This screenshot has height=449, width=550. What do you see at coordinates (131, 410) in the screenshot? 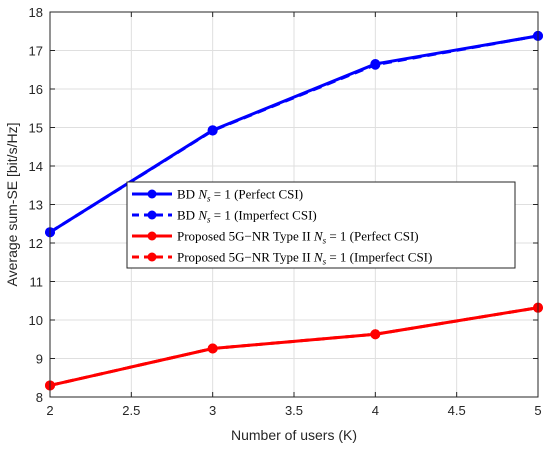
I see `x-tick-label: 2.5` at bounding box center [131, 410].